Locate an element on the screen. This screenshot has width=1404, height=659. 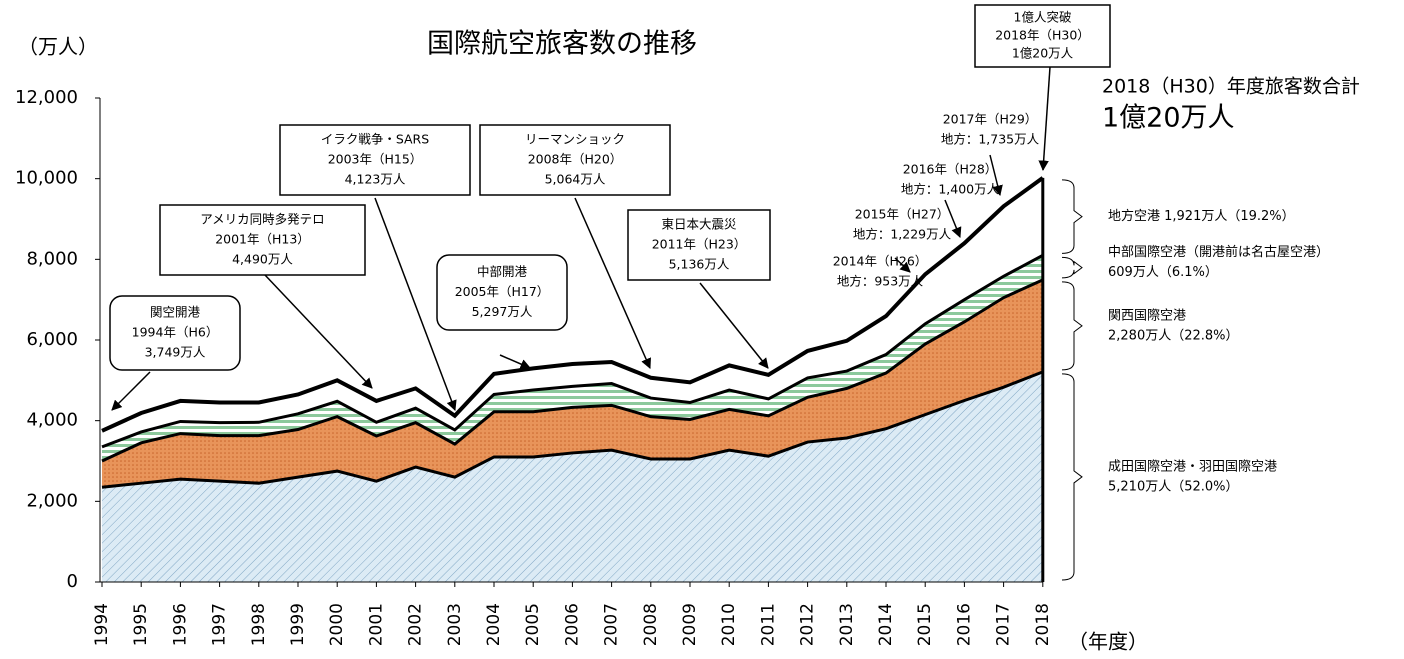
x-tick-label: 1998 is located at coordinates (259, 624).